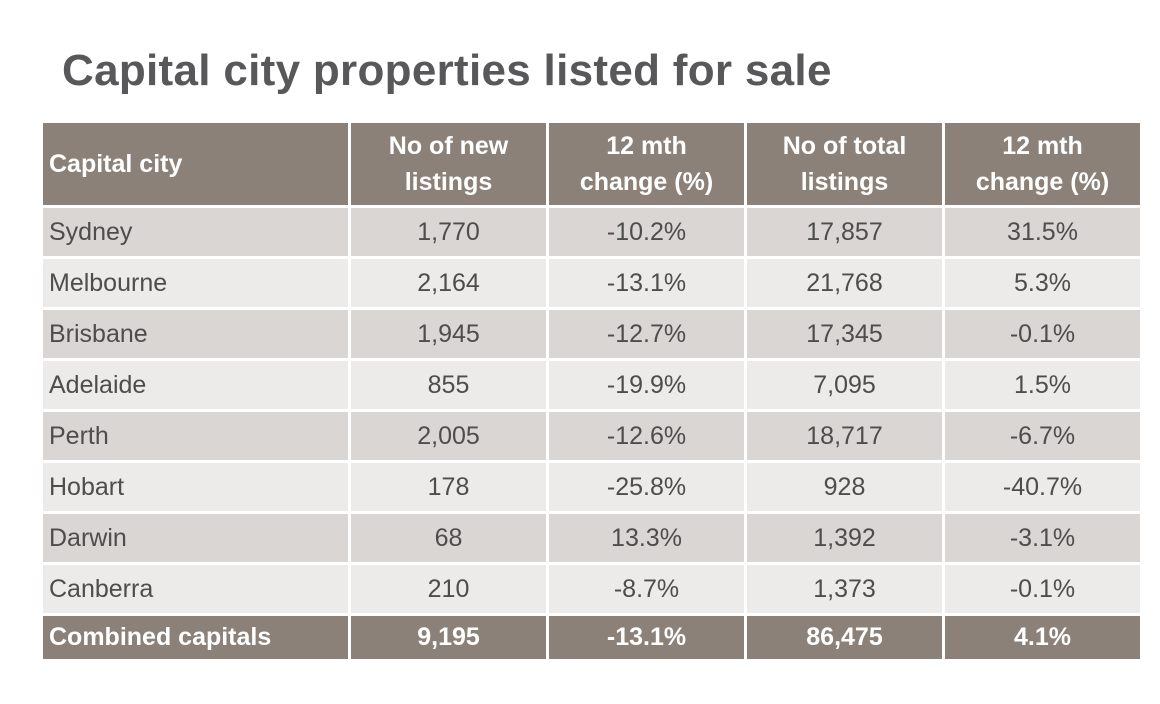 This screenshot has height=704, width=1160. Describe the element at coordinates (844, 487) in the screenshot. I see `value-cell: 928` at that location.